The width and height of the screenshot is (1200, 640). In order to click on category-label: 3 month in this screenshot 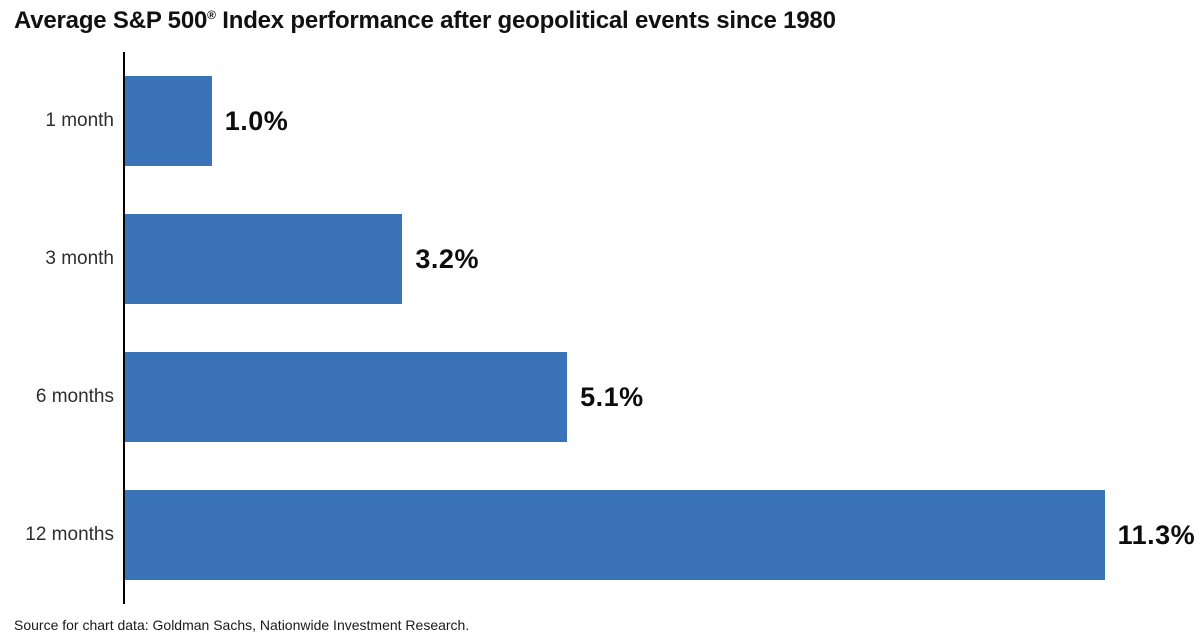, I will do `click(79, 258)`.